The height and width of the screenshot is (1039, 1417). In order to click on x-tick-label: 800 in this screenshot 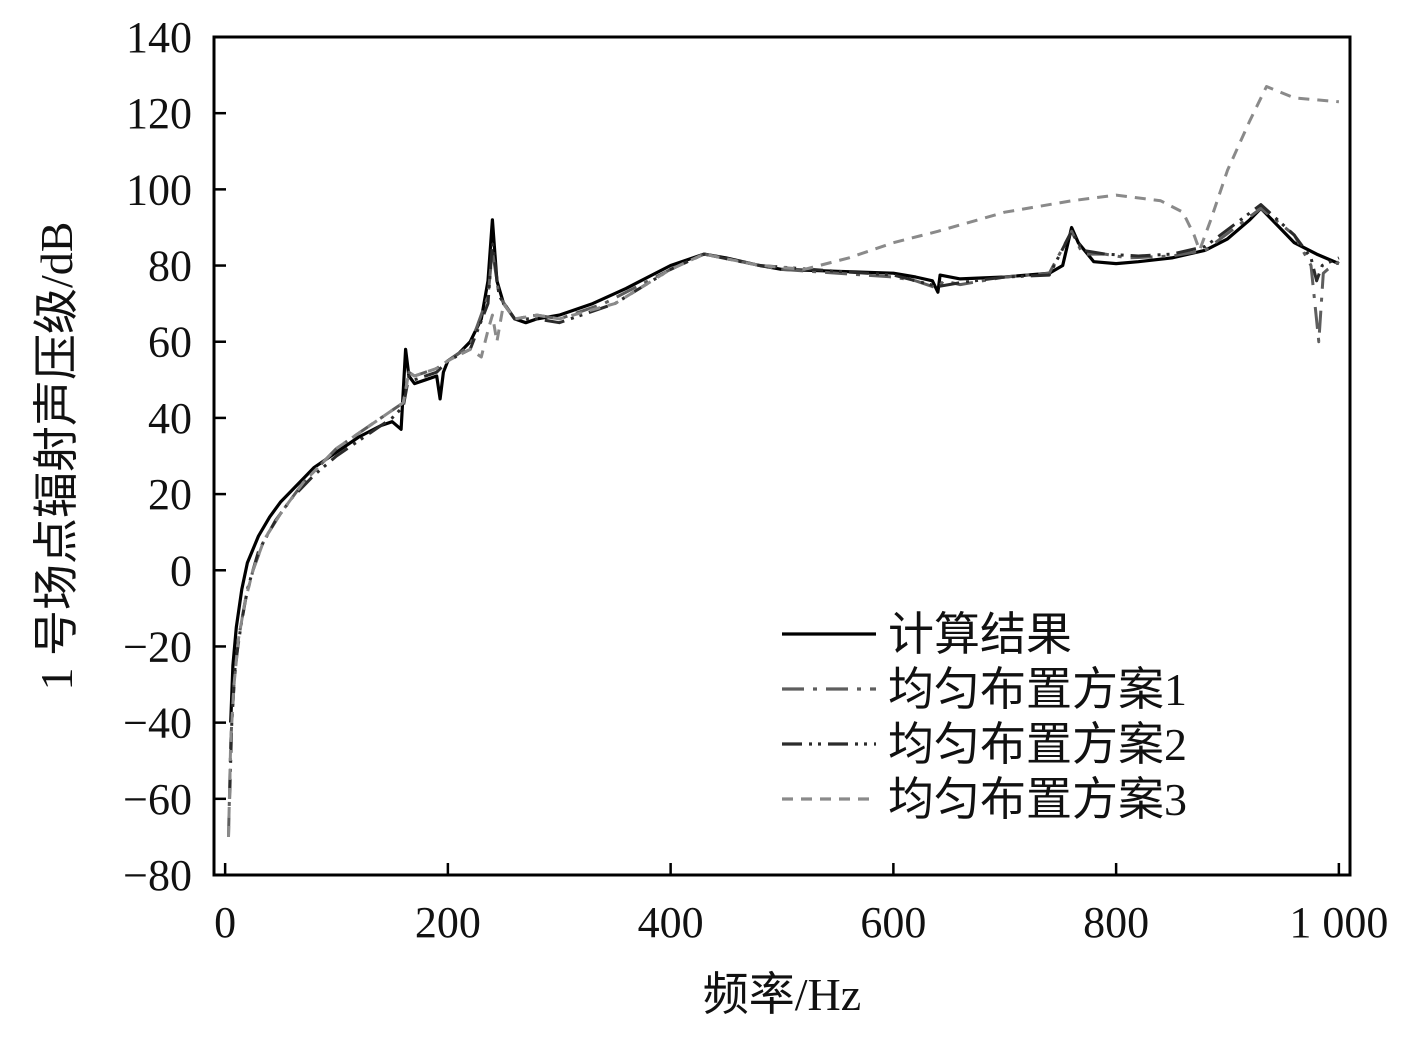, I will do `click(1116, 922)`.